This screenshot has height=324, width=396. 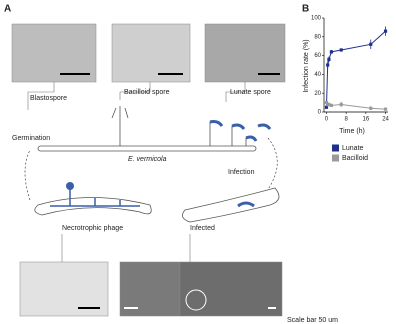 What do you see at coordinates (202, 228) in the screenshot?
I see `label: Infected` at bounding box center [202, 228].